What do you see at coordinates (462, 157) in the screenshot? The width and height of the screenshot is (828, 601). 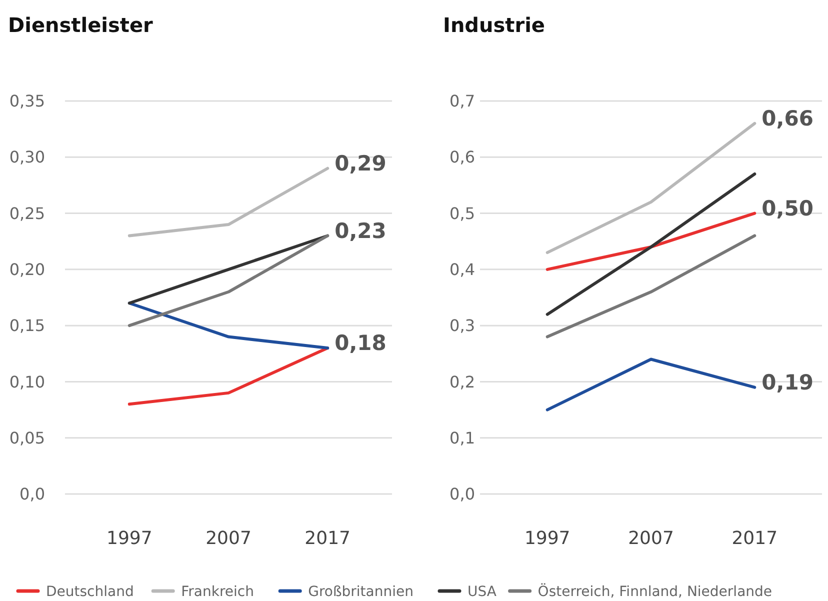 I see `y-tick-label: 0,6` at bounding box center [462, 157].